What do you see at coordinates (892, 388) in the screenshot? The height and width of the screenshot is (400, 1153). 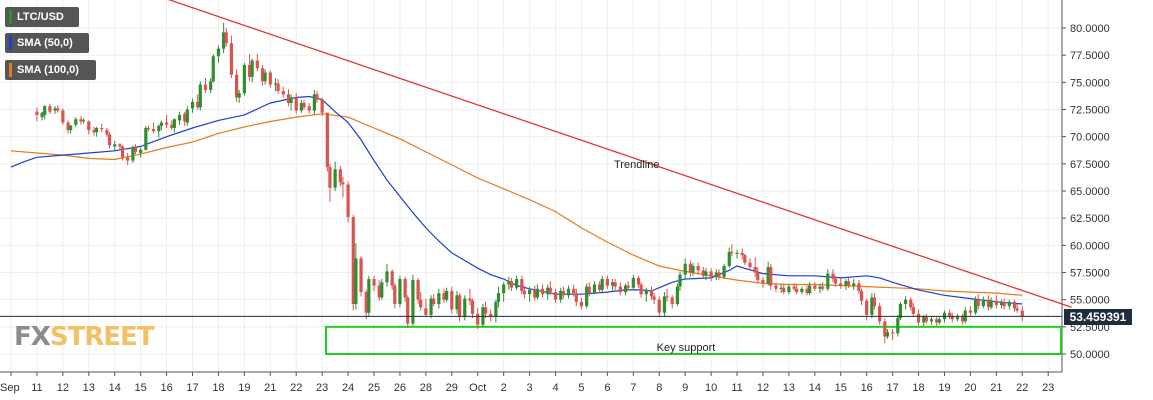 I see `x-tick-label: 17` at bounding box center [892, 388].